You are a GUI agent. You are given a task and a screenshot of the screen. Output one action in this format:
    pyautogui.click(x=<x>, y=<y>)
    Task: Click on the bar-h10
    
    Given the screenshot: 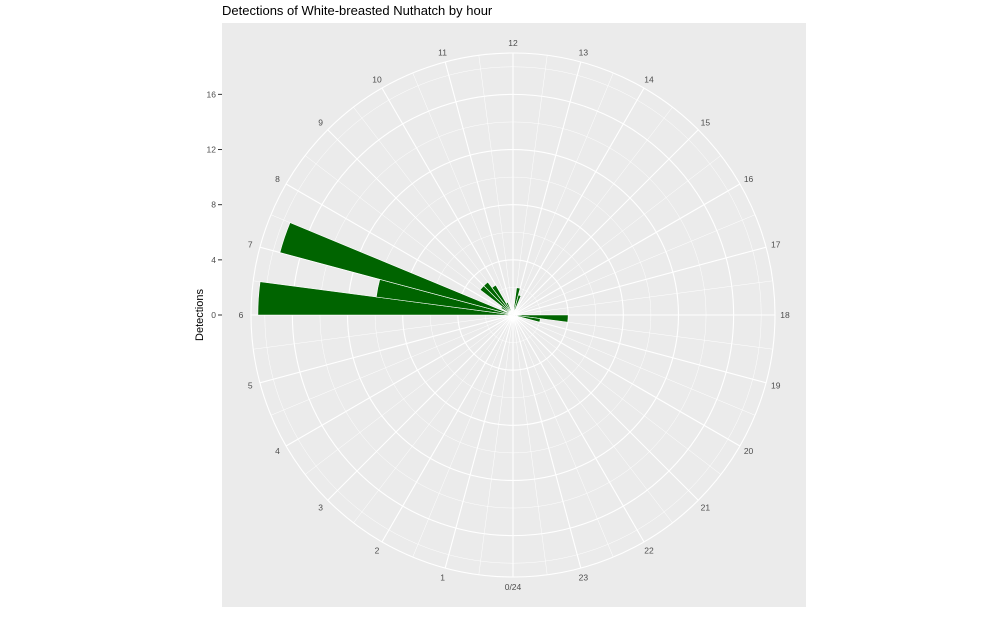 What is the action you would take?
    pyautogui.click(x=509, y=308)
    